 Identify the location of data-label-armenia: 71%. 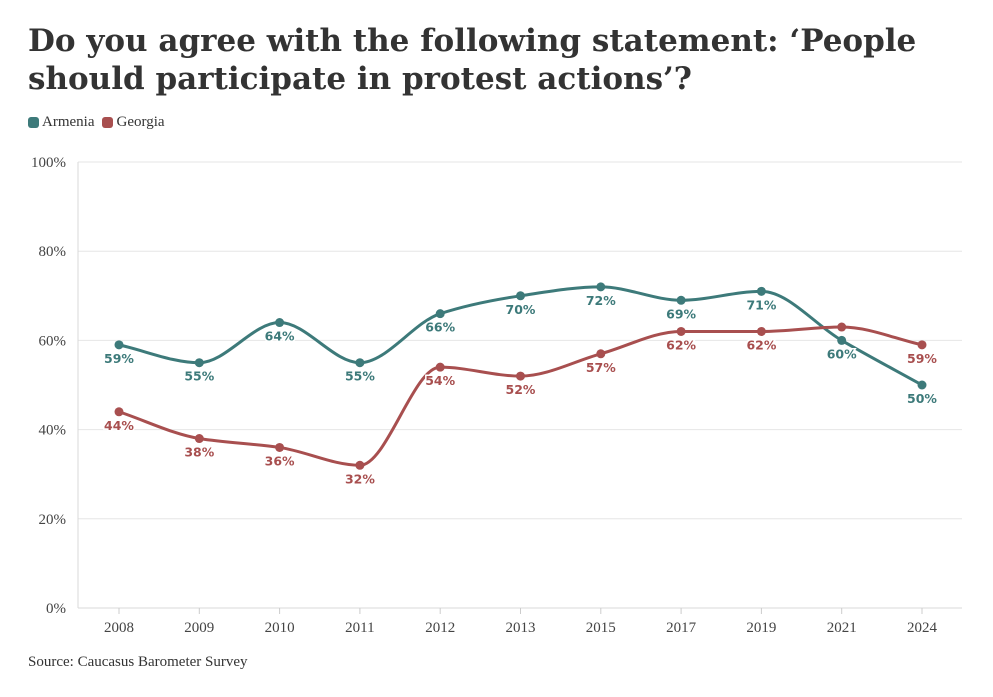
(761, 304).